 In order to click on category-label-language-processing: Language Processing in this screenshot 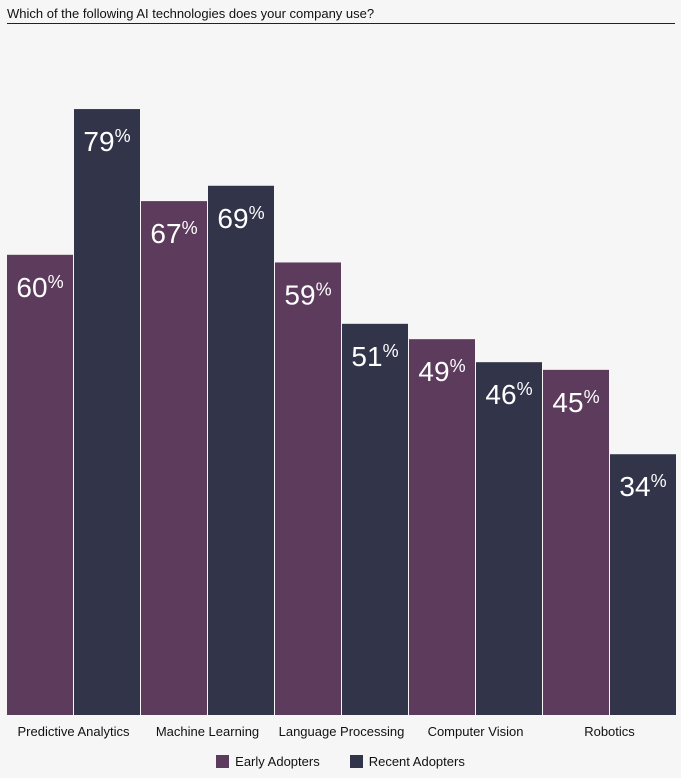, I will do `click(342, 731)`.